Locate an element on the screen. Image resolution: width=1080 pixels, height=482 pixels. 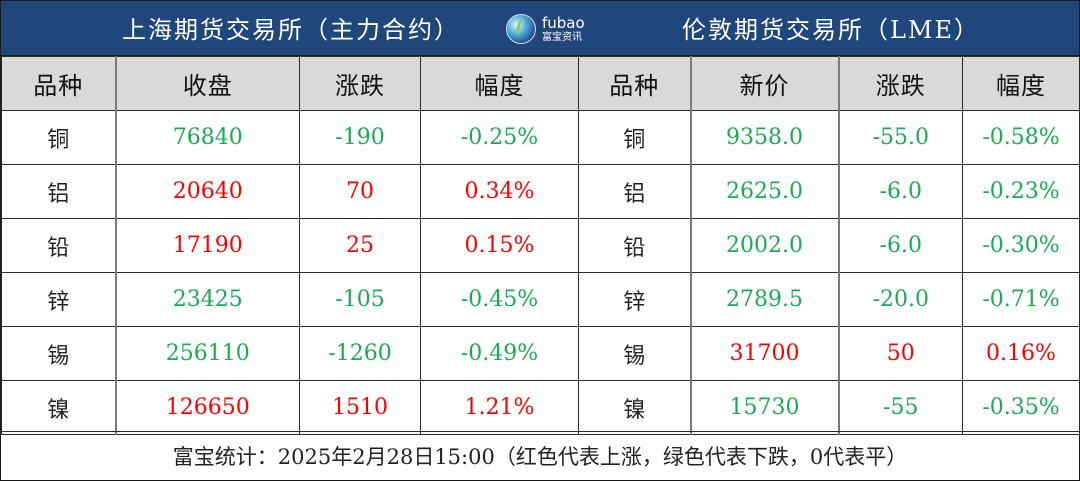
shfe-close: 20640 is located at coordinates (207, 191).